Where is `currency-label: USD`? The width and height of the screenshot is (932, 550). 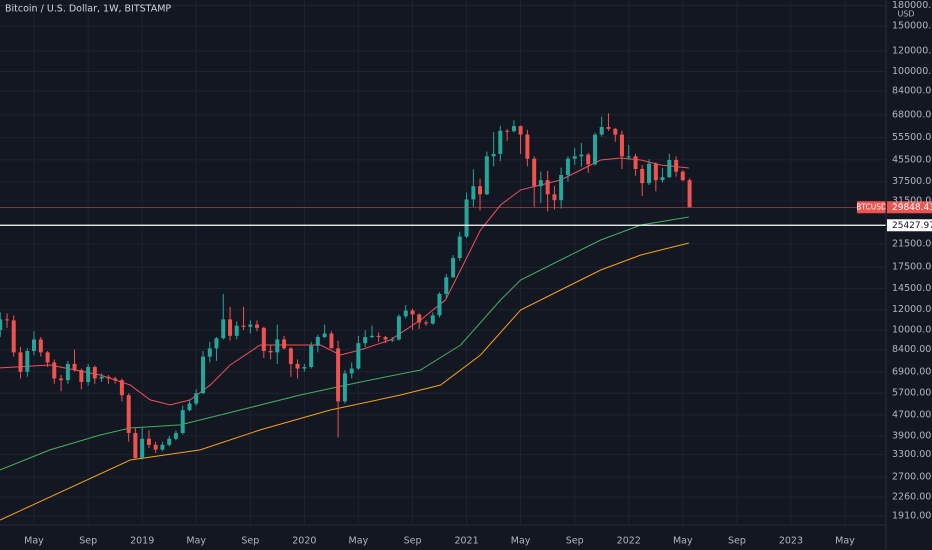 currency-label: USD is located at coordinates (905, 14).